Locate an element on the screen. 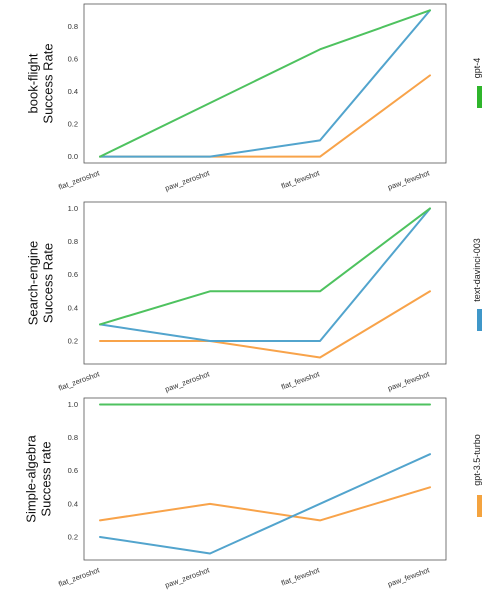  y-axis-label: book-flightSuccess Rate is located at coordinates (40, 83).